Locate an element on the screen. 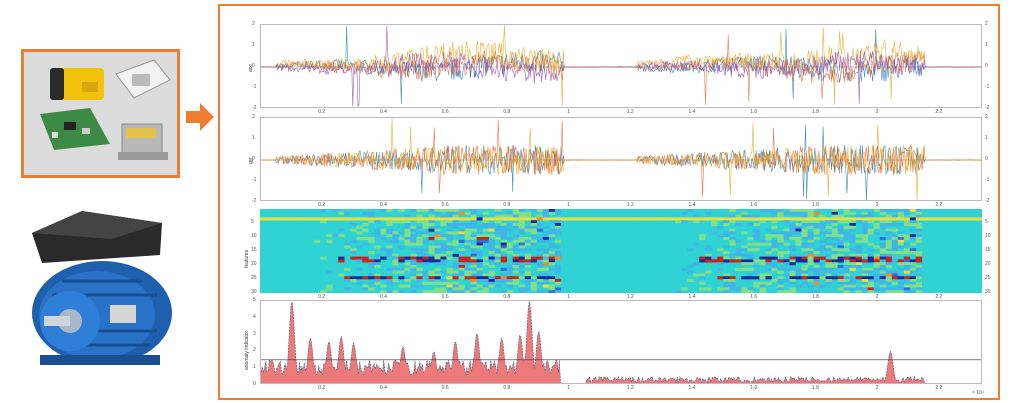 This screenshot has height=403, width=1024. y-tick-label: 1 is located at coordinates (253, 45).